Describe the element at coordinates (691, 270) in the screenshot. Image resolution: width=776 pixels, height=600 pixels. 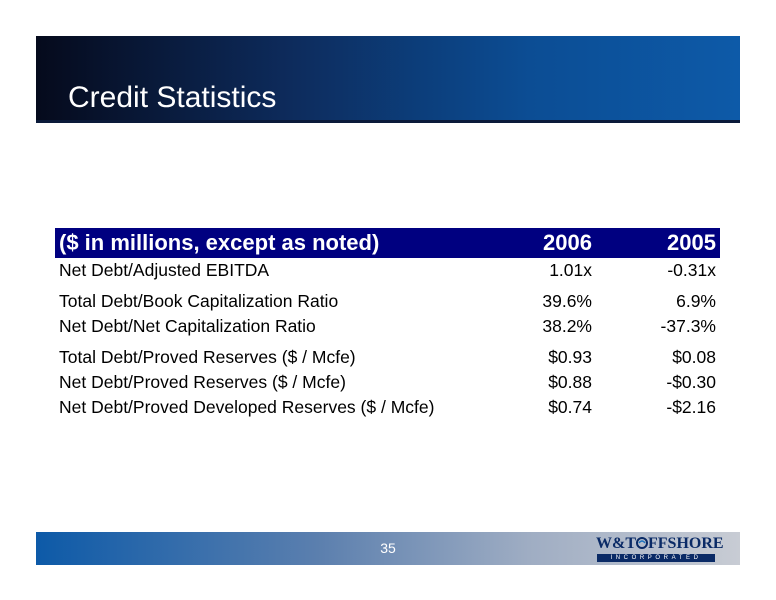
I see `value-2005: -0.31x` at that location.